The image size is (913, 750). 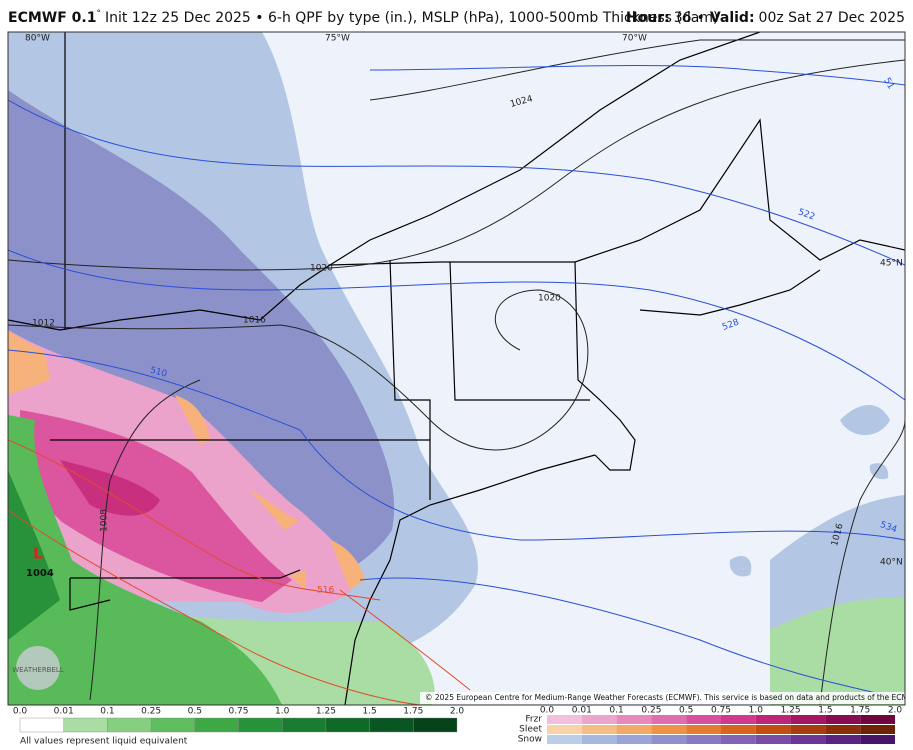 I want to click on snow-offshore, so click(x=817, y=522).